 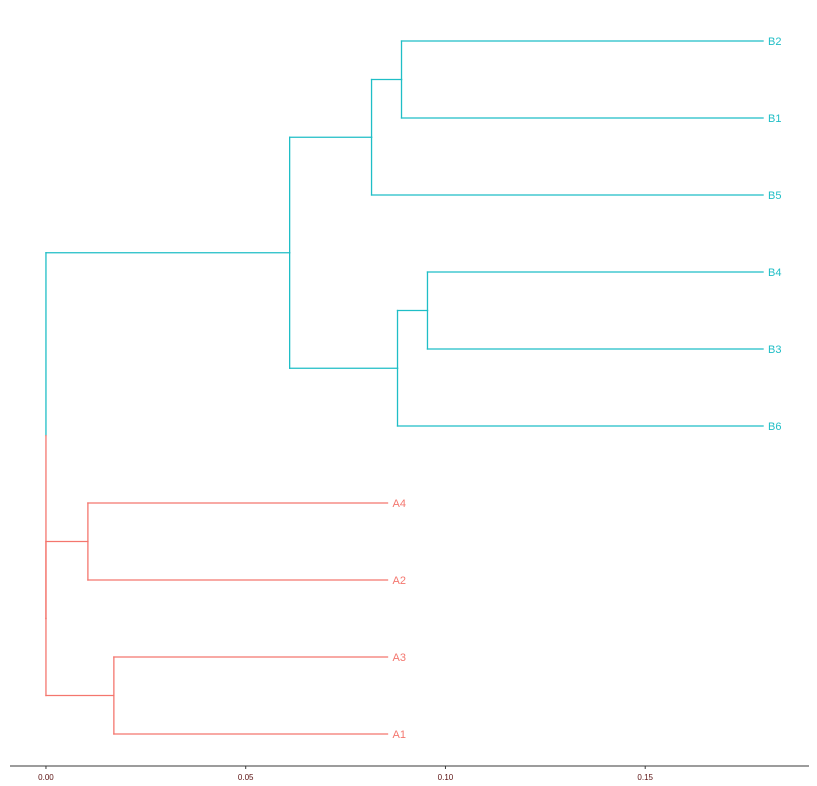 What do you see at coordinates (46, 777) in the screenshot?
I see `x-tick-label: 0.00` at bounding box center [46, 777].